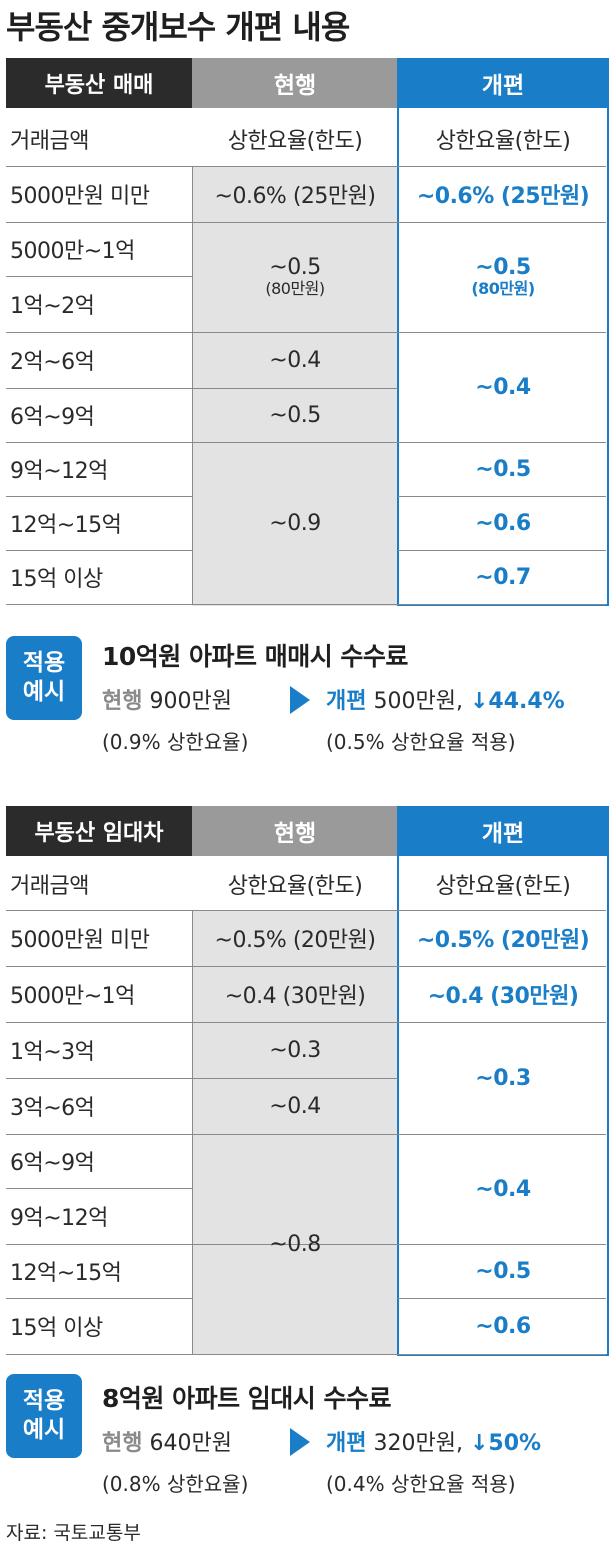 The image size is (612, 1550). Describe the element at coordinates (295, 831) in the screenshot. I see `lease-current-header: 현행` at that location.